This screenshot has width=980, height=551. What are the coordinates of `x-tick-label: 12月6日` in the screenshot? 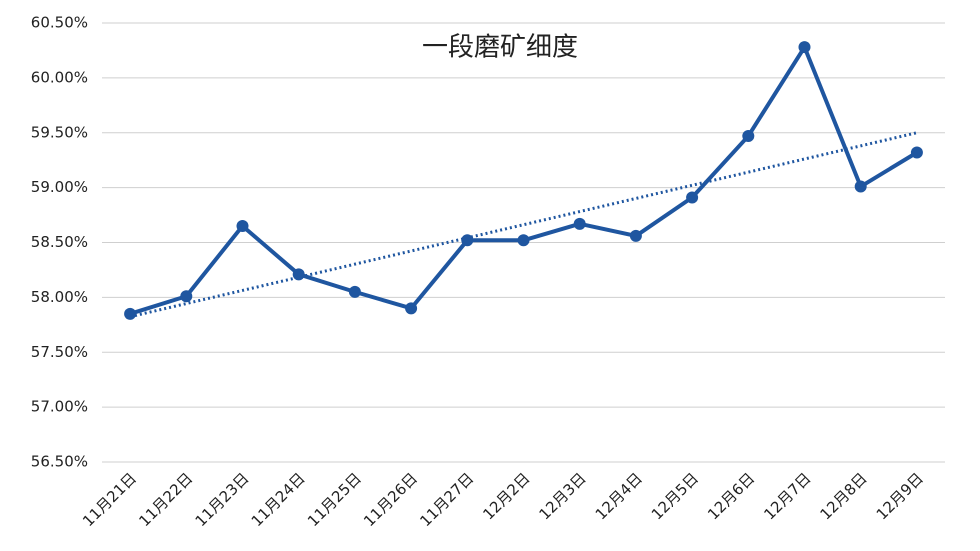 It's located at (731, 496).